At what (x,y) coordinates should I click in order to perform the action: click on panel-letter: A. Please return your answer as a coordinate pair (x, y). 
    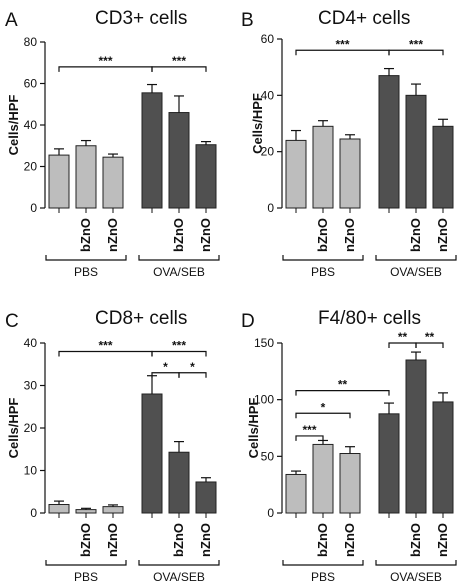
    Looking at the image, I should click on (11, 20).